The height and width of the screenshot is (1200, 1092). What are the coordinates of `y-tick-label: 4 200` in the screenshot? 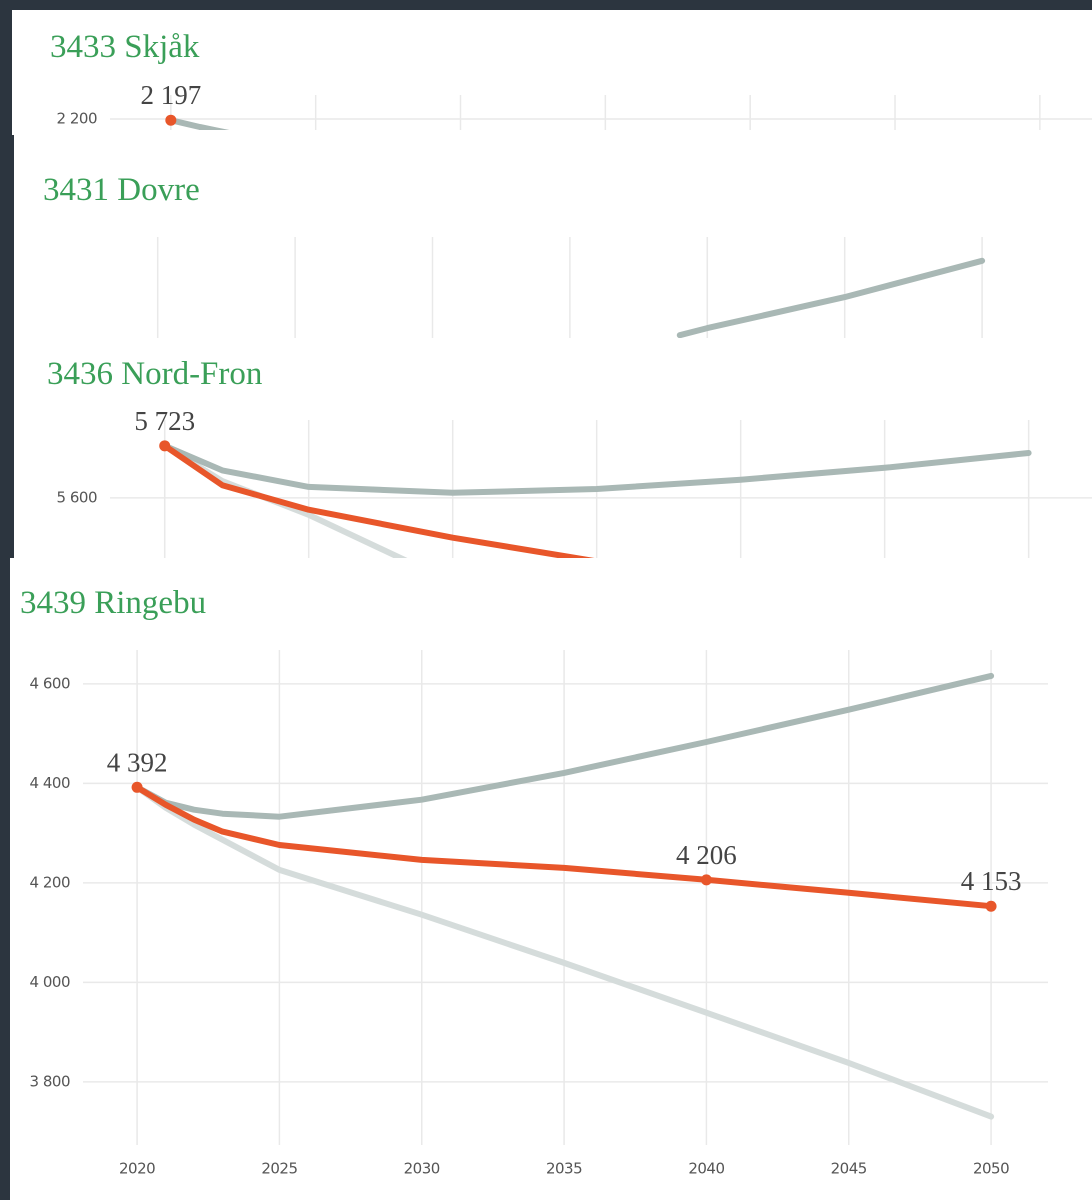 It's located at (50, 882).